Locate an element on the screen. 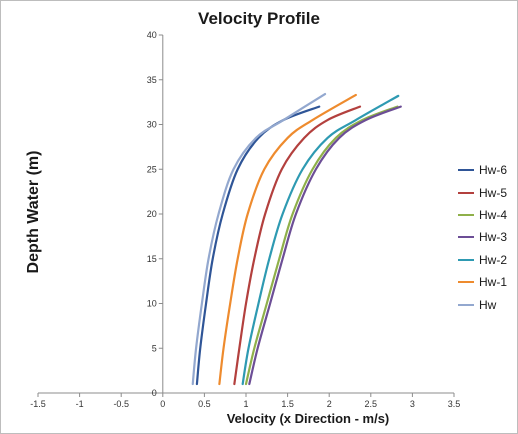  x-tick-label: -0.5 is located at coordinates (121, 404).